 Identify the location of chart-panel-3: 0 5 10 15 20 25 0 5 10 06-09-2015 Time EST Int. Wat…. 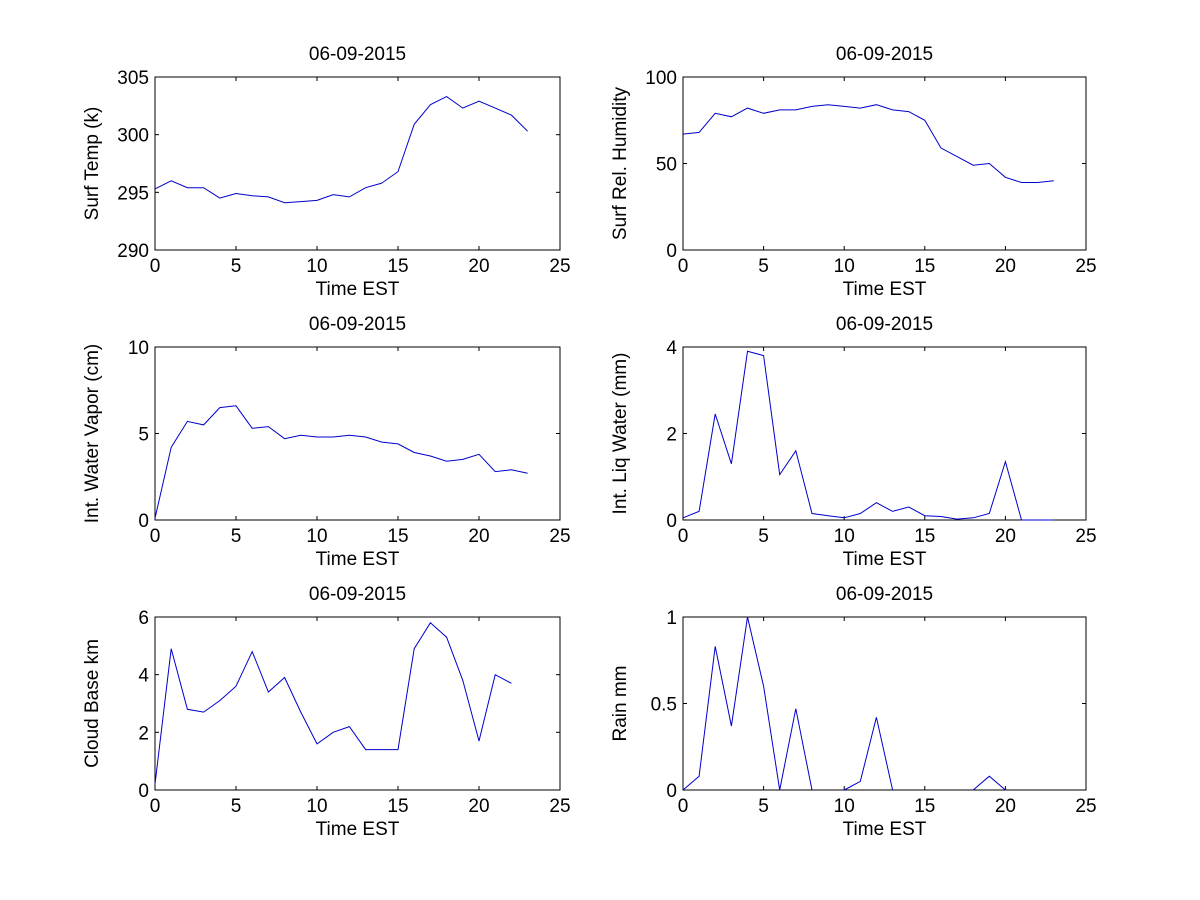
(326, 442).